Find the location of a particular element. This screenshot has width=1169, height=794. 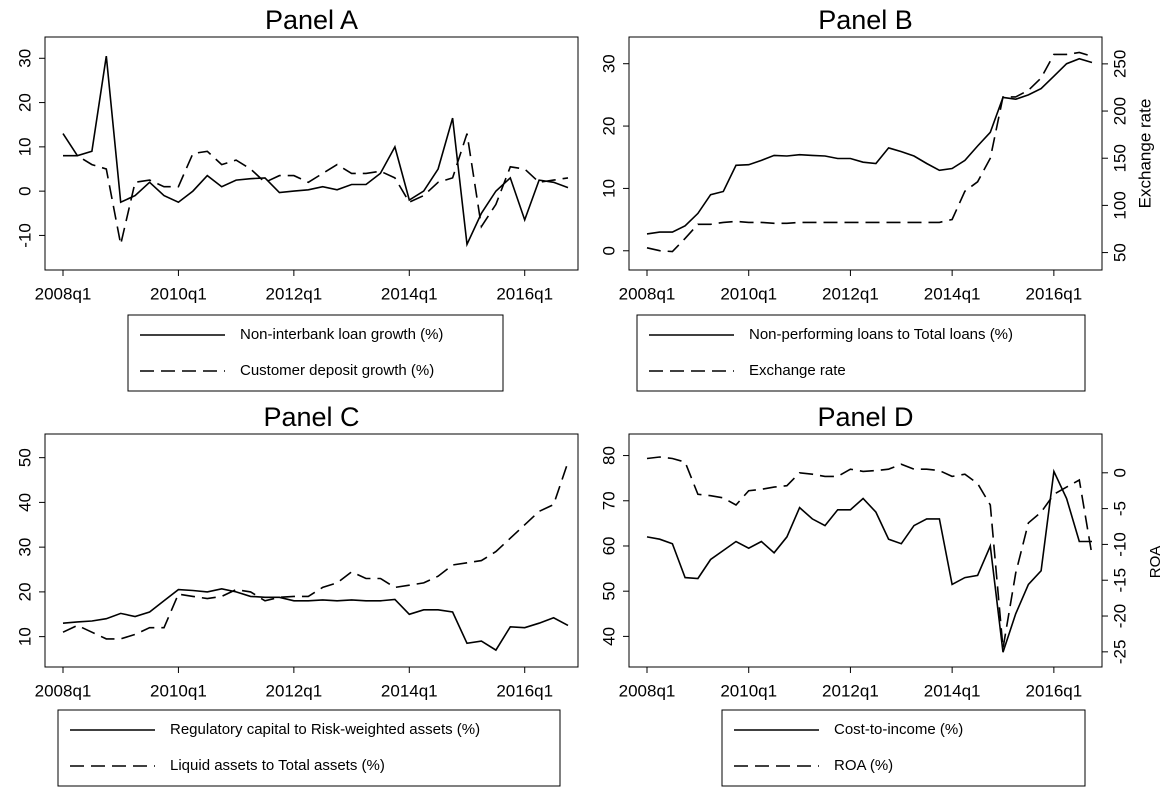

y2-tick-label: 250 is located at coordinates (1119, 64).